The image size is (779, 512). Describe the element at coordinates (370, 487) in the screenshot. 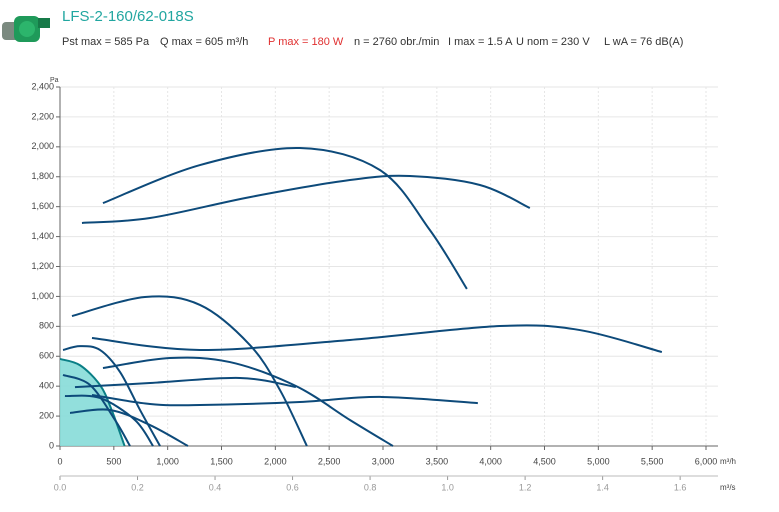

I see `x2-tick-label: 0.8` at that location.